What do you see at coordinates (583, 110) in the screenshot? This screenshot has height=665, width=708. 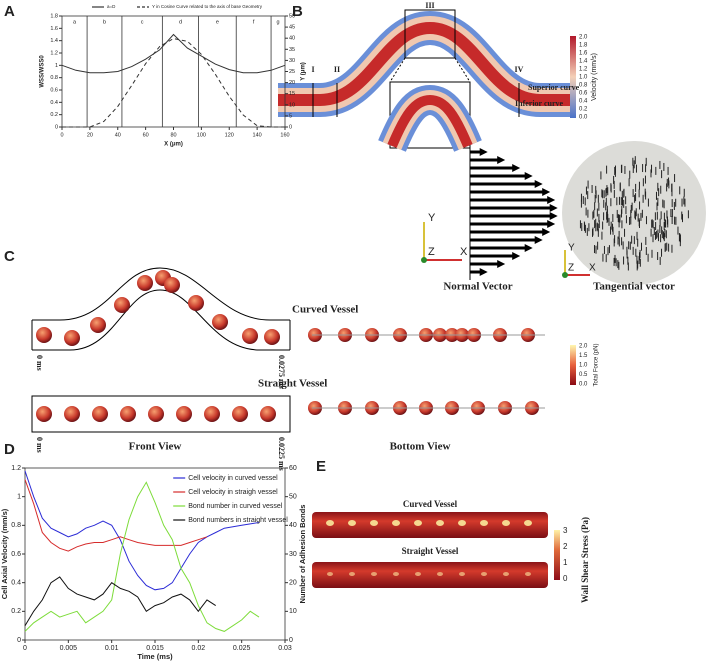 I see `colorbar-tick-label: 0.2` at bounding box center [583, 110].